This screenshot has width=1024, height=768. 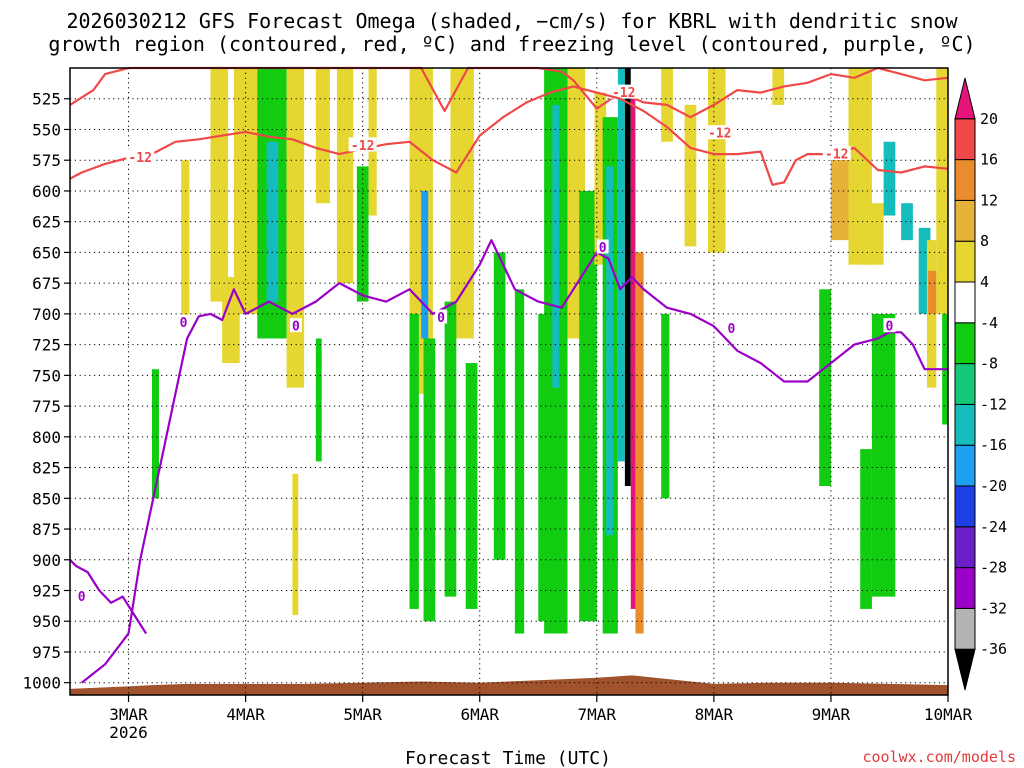 What do you see at coordinates (46, 652) in the screenshot?
I see `y-tick-label: 975` at bounding box center [46, 652].